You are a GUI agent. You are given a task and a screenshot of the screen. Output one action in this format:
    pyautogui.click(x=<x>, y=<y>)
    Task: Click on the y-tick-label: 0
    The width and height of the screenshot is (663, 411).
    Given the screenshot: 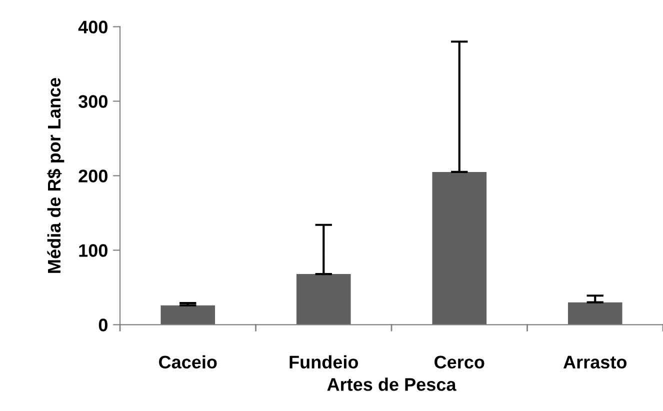 What is the action you would take?
    pyautogui.click(x=103, y=325)
    